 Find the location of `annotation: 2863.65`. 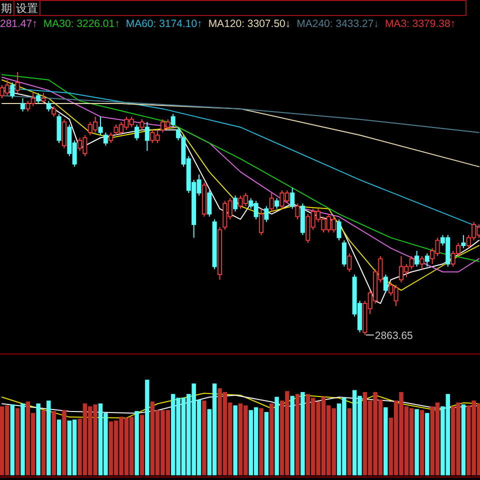

annotation: 2863.65 is located at coordinates (394, 336).